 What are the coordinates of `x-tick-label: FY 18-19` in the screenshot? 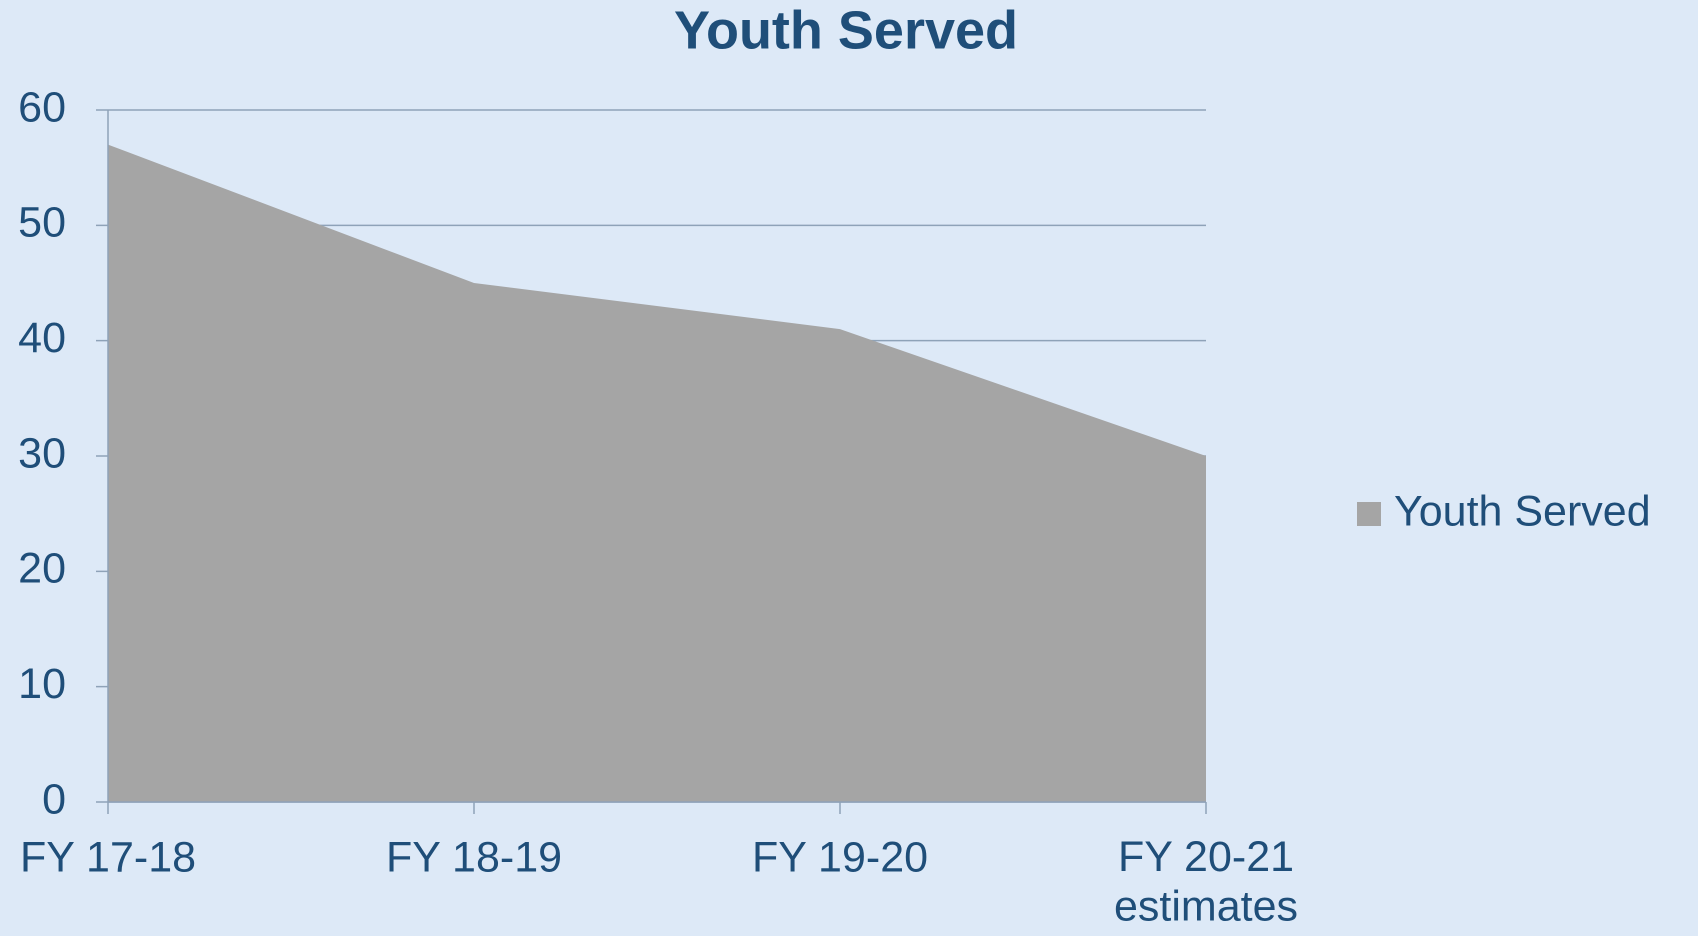 It's located at (474, 857).